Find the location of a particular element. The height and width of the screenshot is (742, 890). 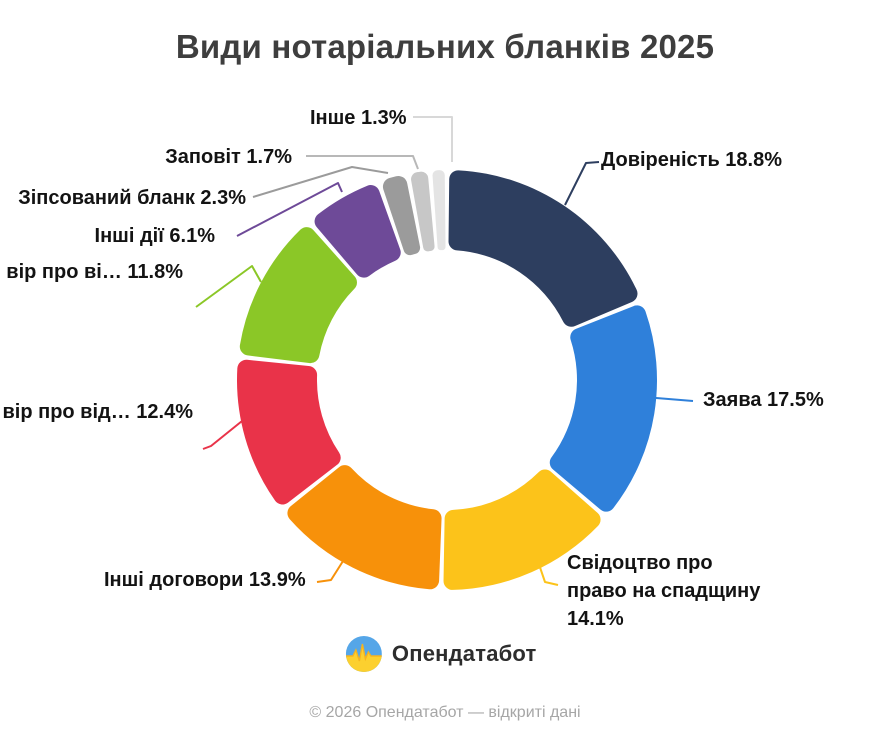

pie-label-zapovit: Заповіт 1.7% is located at coordinates (228, 157).